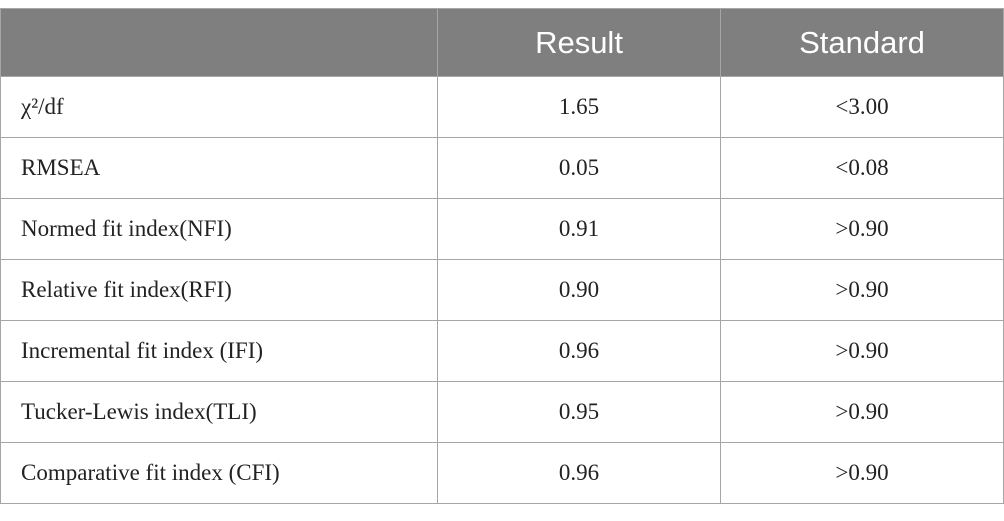 The height and width of the screenshot is (521, 1004). I want to click on table-row: Comparative fit index (CFI) 0.96 >0.90, so click(502, 473).